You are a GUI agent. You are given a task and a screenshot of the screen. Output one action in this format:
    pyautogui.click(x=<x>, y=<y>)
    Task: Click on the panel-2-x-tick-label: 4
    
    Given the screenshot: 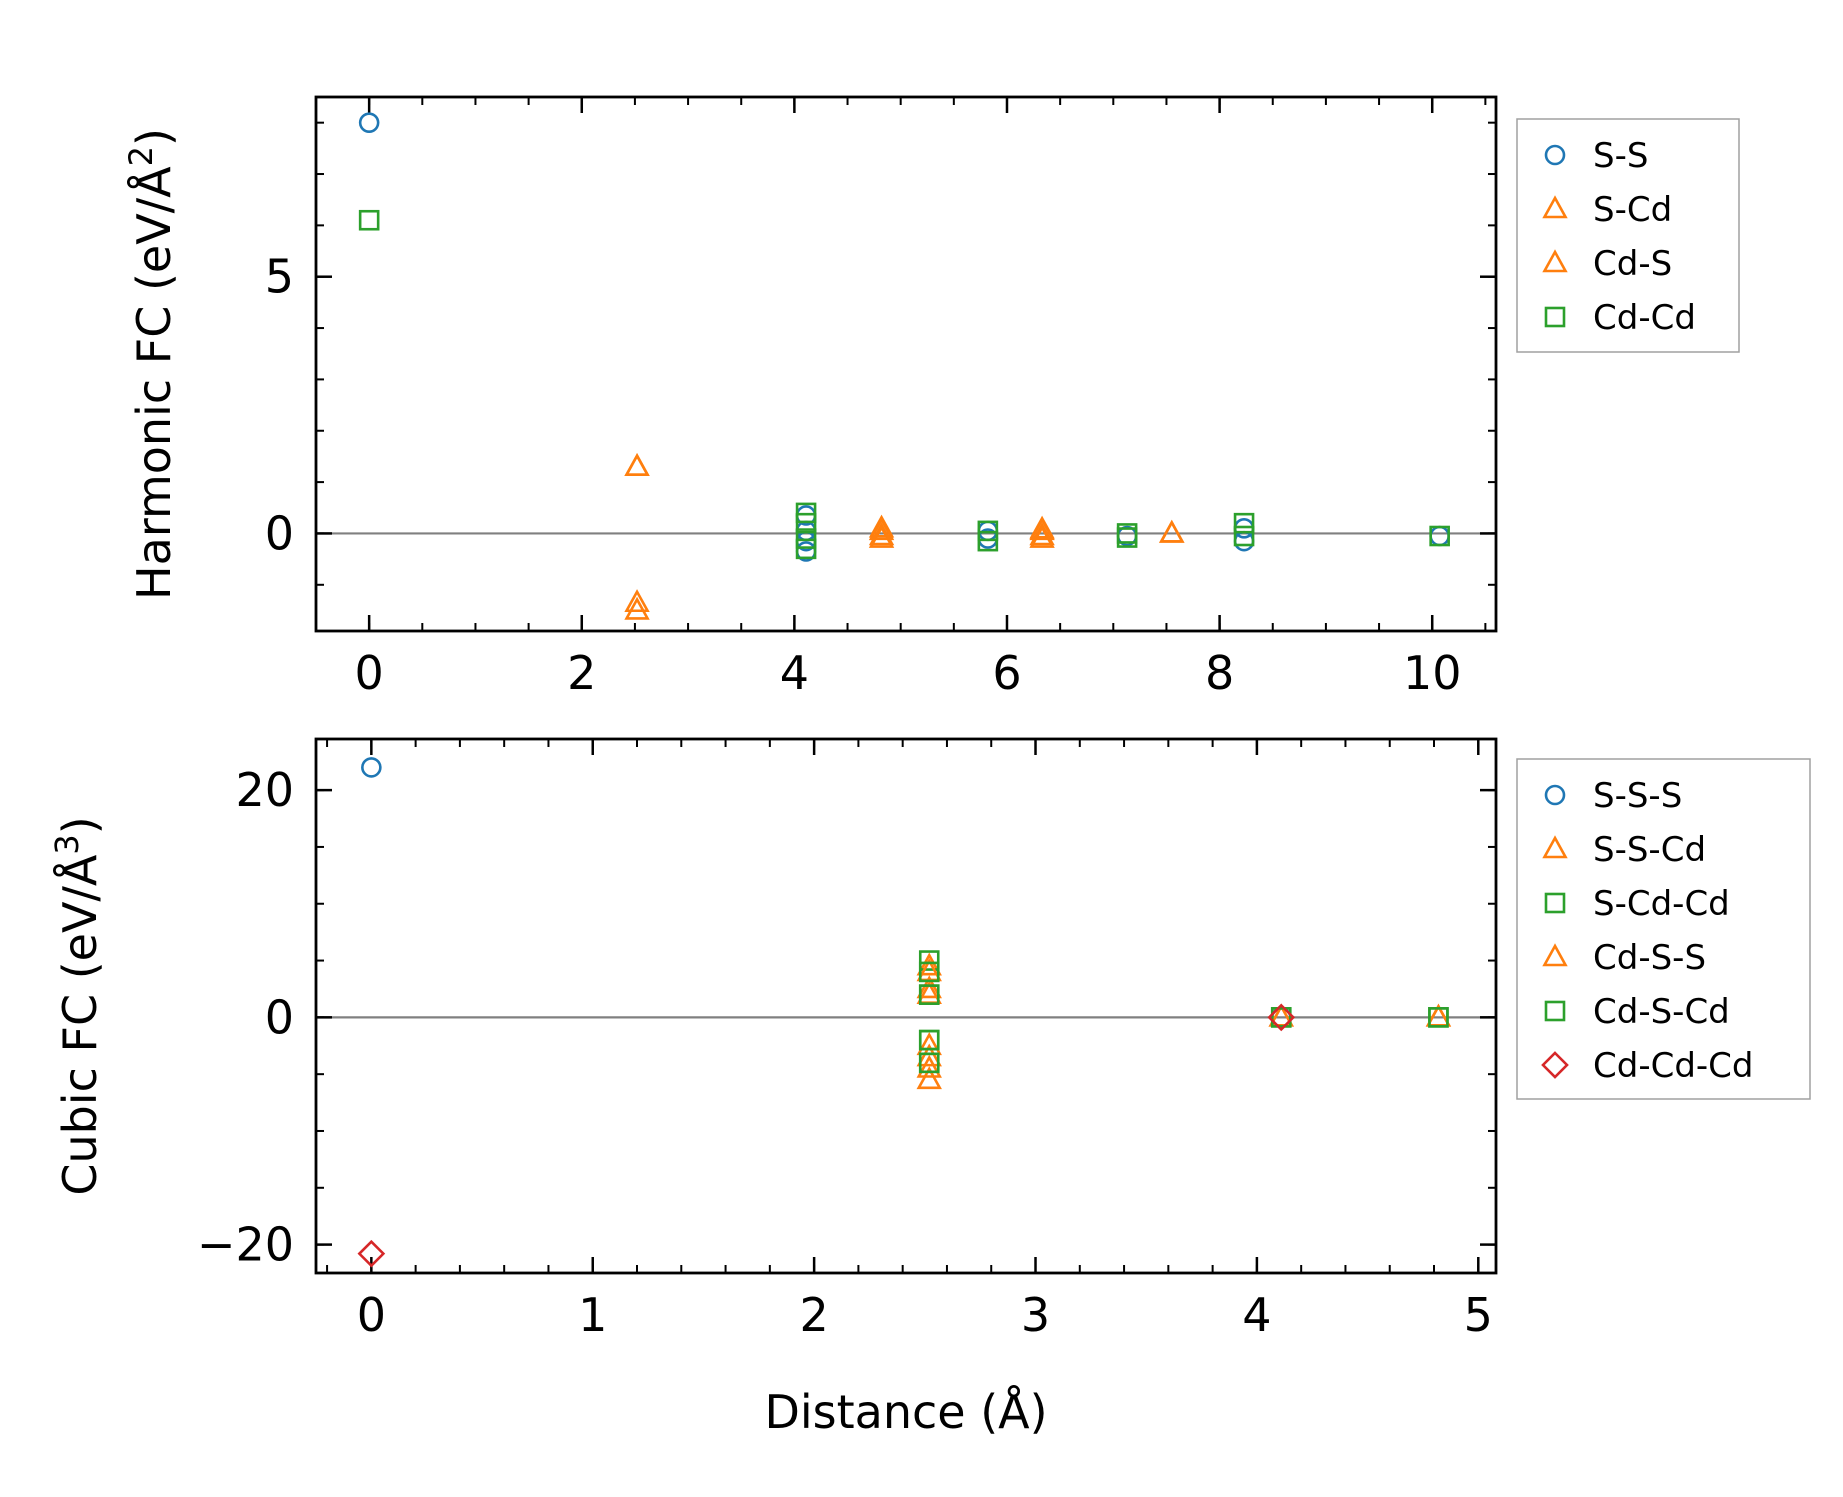 What is the action you would take?
    pyautogui.click(x=1256, y=1315)
    